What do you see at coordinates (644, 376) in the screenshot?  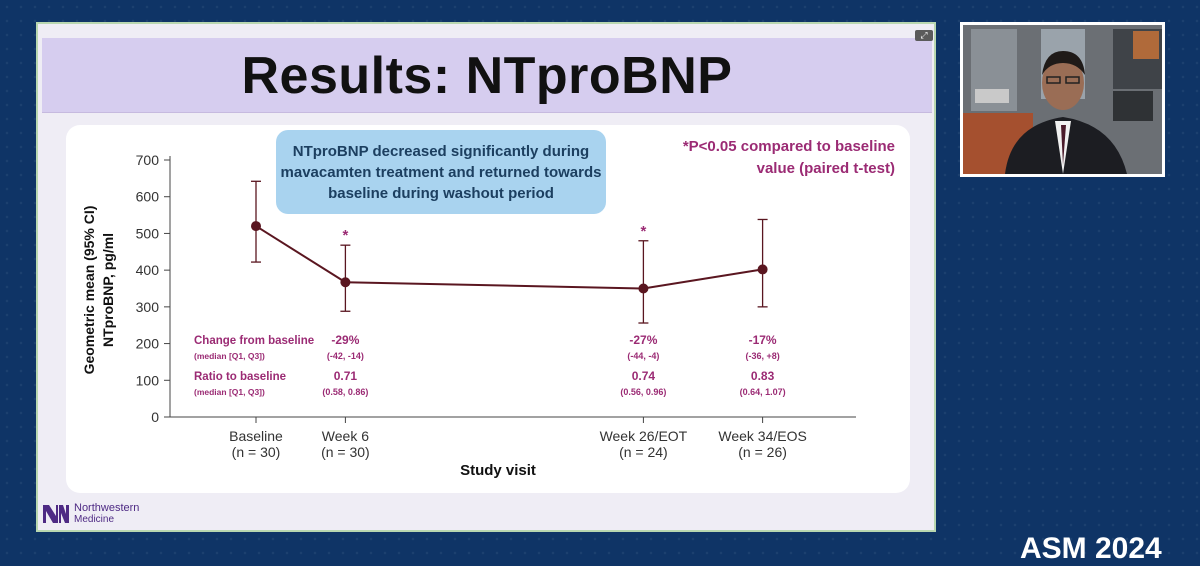 I see `annotation-value: 0.74` at bounding box center [644, 376].